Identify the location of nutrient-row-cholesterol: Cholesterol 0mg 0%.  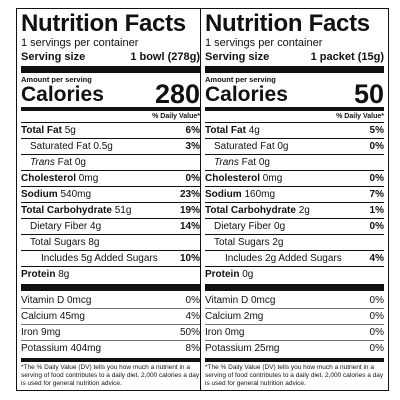
(294, 178).